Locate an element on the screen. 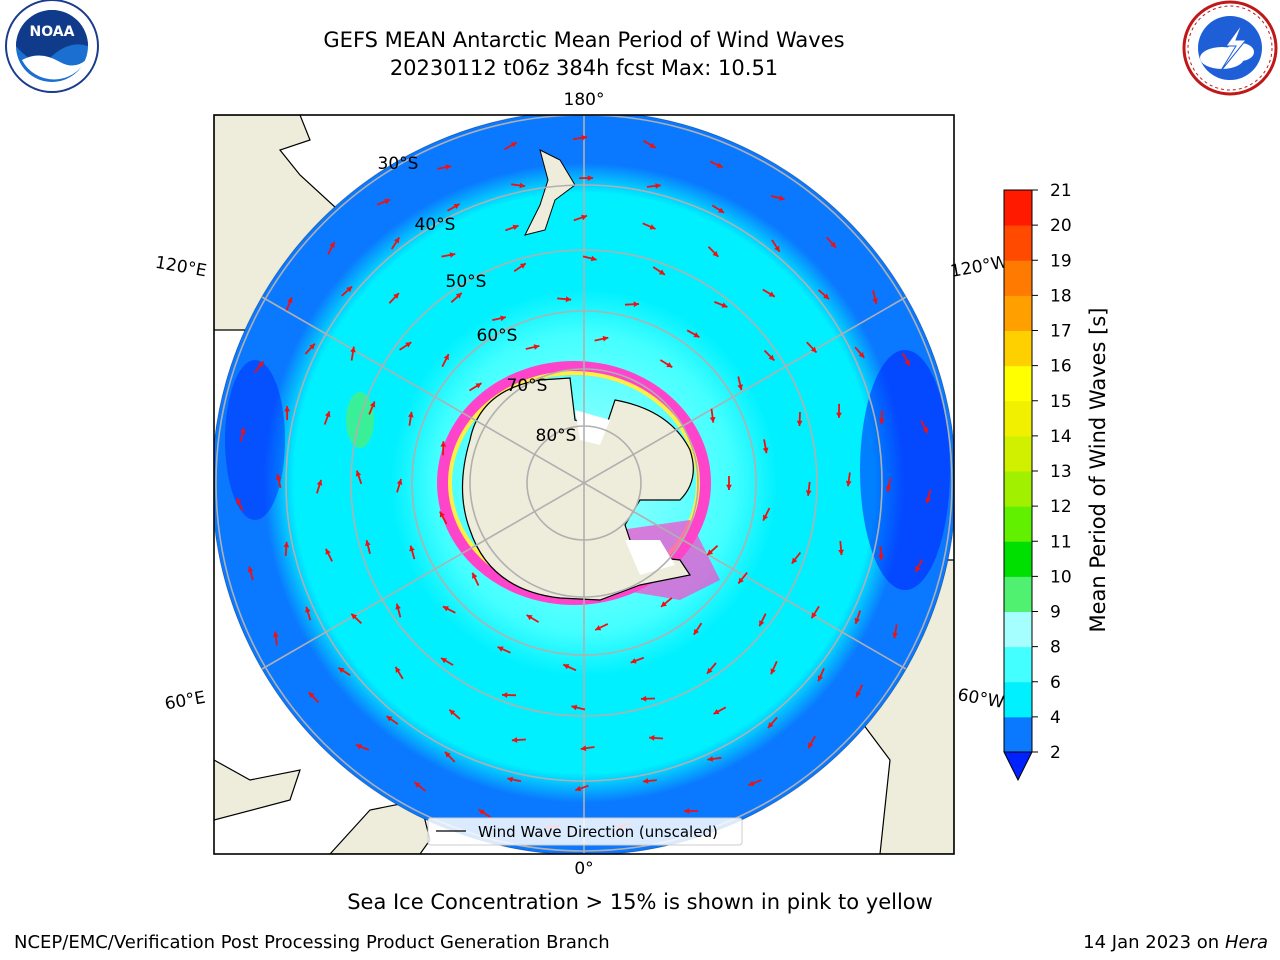 The width and height of the screenshot is (1280, 960). colorbar-tick-label: 2 is located at coordinates (1055, 753).